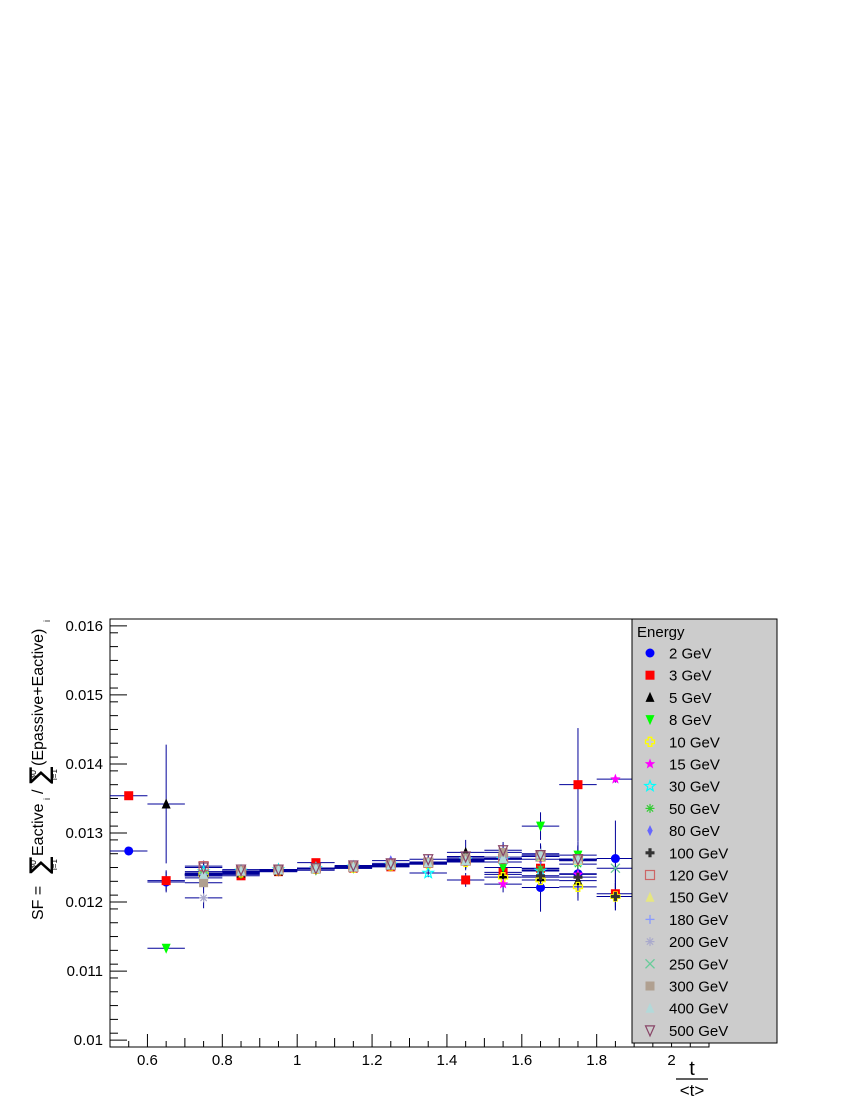  I want to click on legend-label: 120 GeV, so click(698, 876).